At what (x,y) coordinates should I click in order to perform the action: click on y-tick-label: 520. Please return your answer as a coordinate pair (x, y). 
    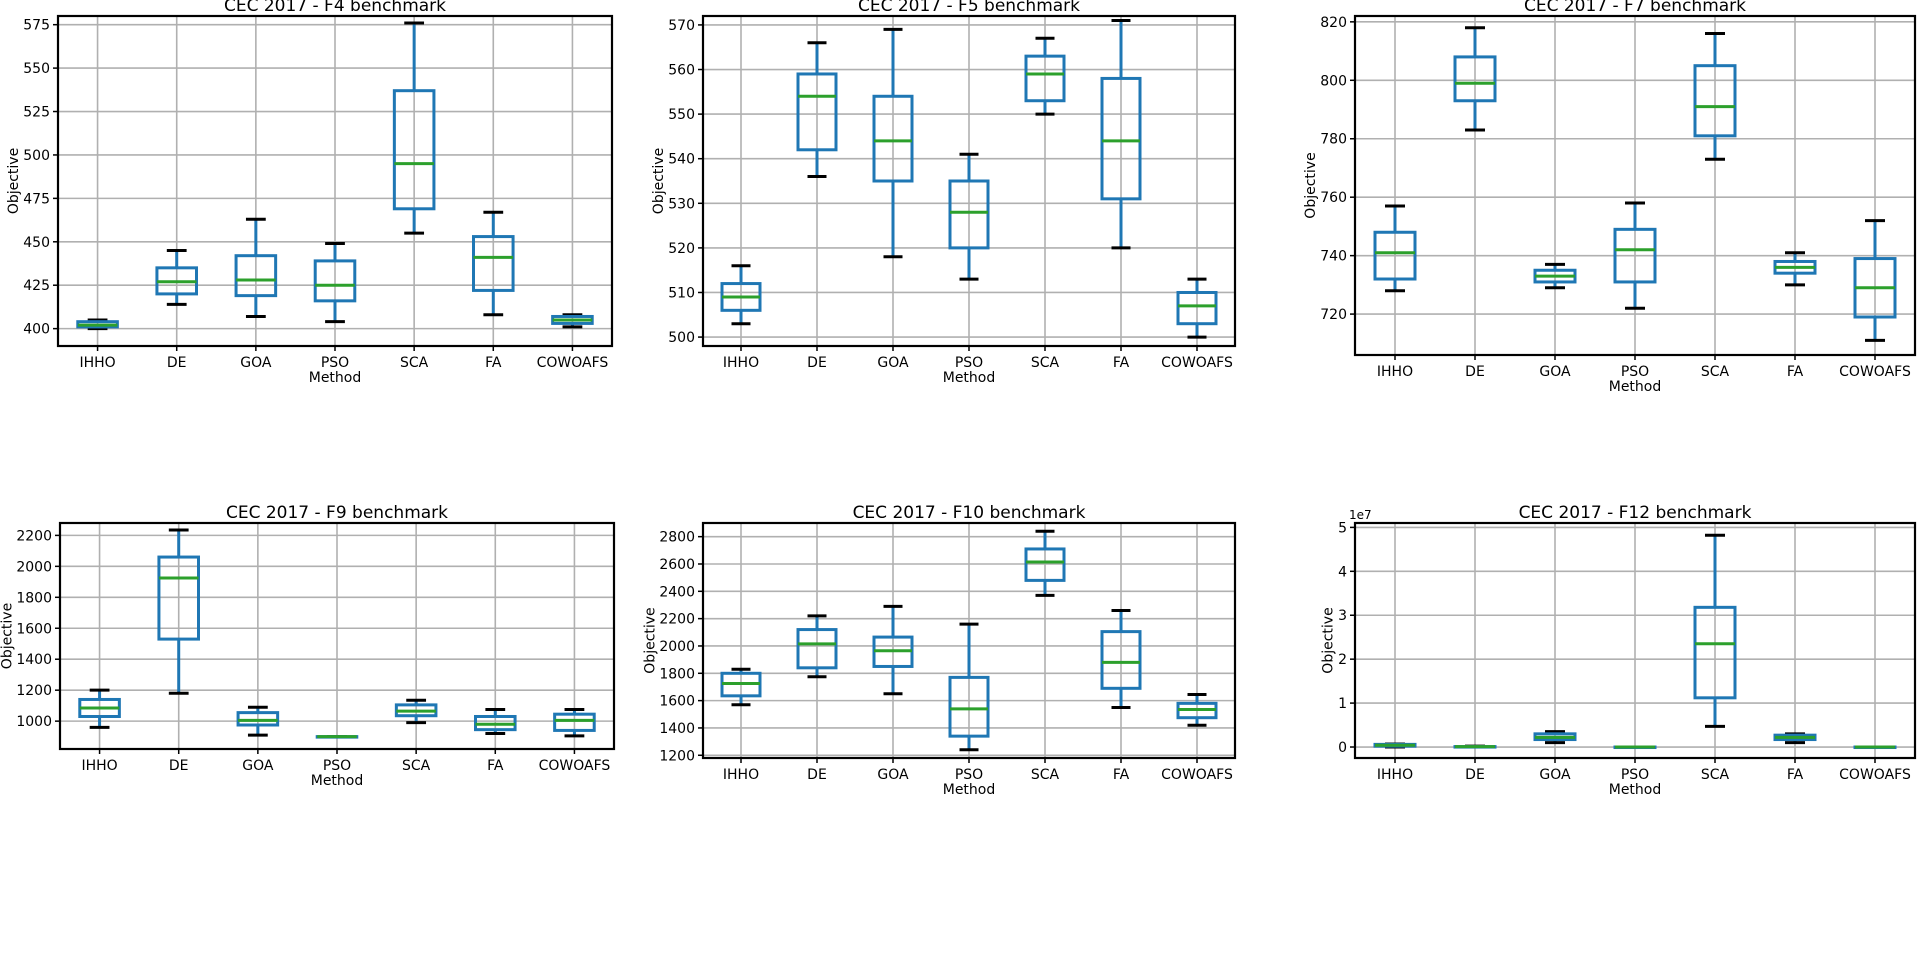
    Looking at the image, I should click on (681, 249).